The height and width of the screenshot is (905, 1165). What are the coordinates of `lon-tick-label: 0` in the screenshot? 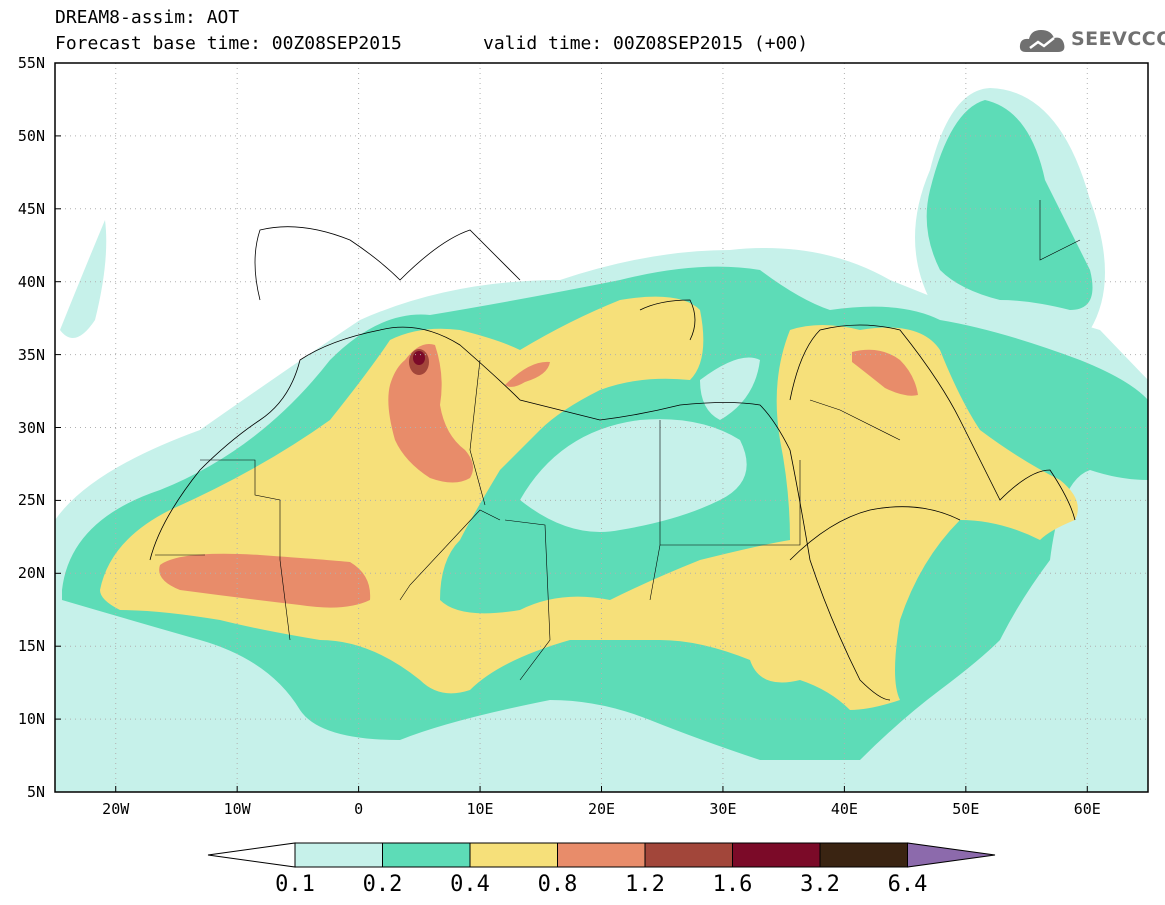 It's located at (359, 809).